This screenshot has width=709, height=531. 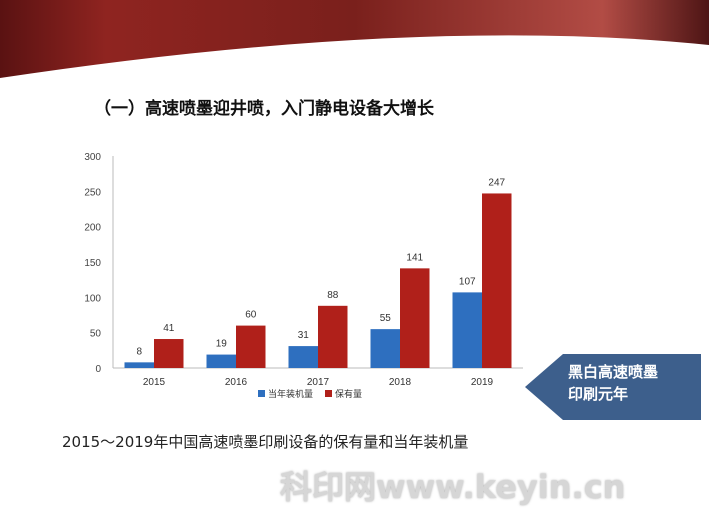 I want to click on watermark: 科印网www.keyin.cn, so click(x=453, y=487).